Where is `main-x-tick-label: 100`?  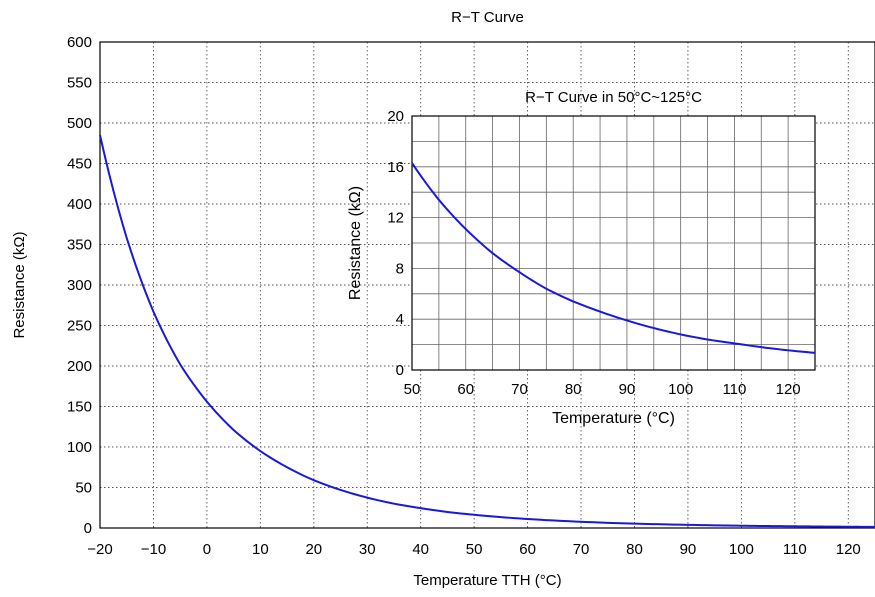 main-x-tick-label: 100 is located at coordinates (741, 549).